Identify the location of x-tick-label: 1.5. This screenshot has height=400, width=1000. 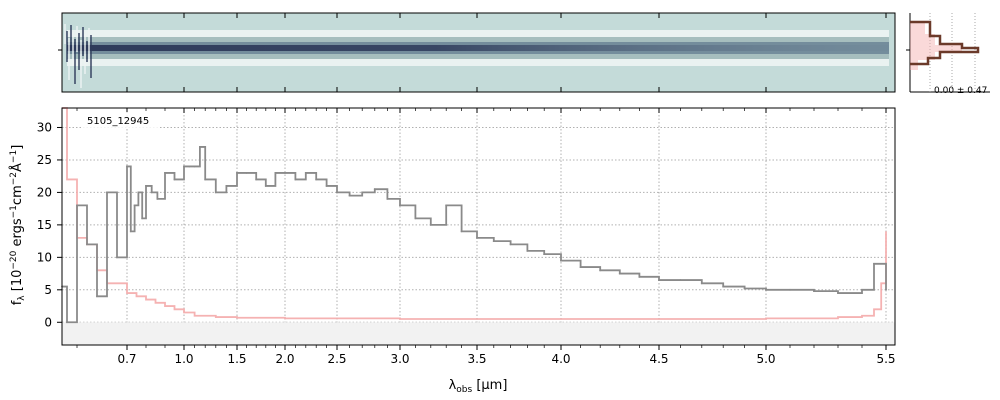
(236, 359).